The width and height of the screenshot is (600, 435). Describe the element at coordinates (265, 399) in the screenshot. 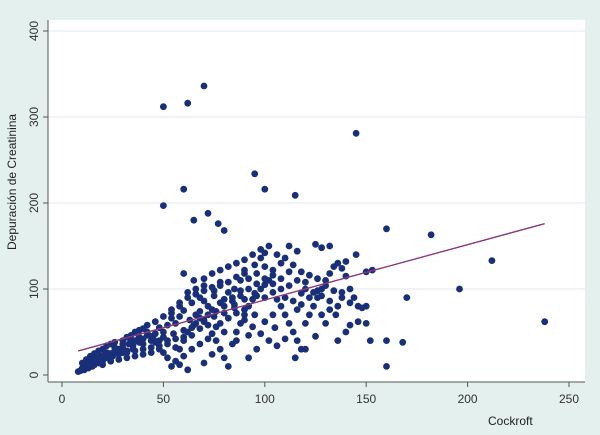

I see `x-tick-label: 100` at that location.